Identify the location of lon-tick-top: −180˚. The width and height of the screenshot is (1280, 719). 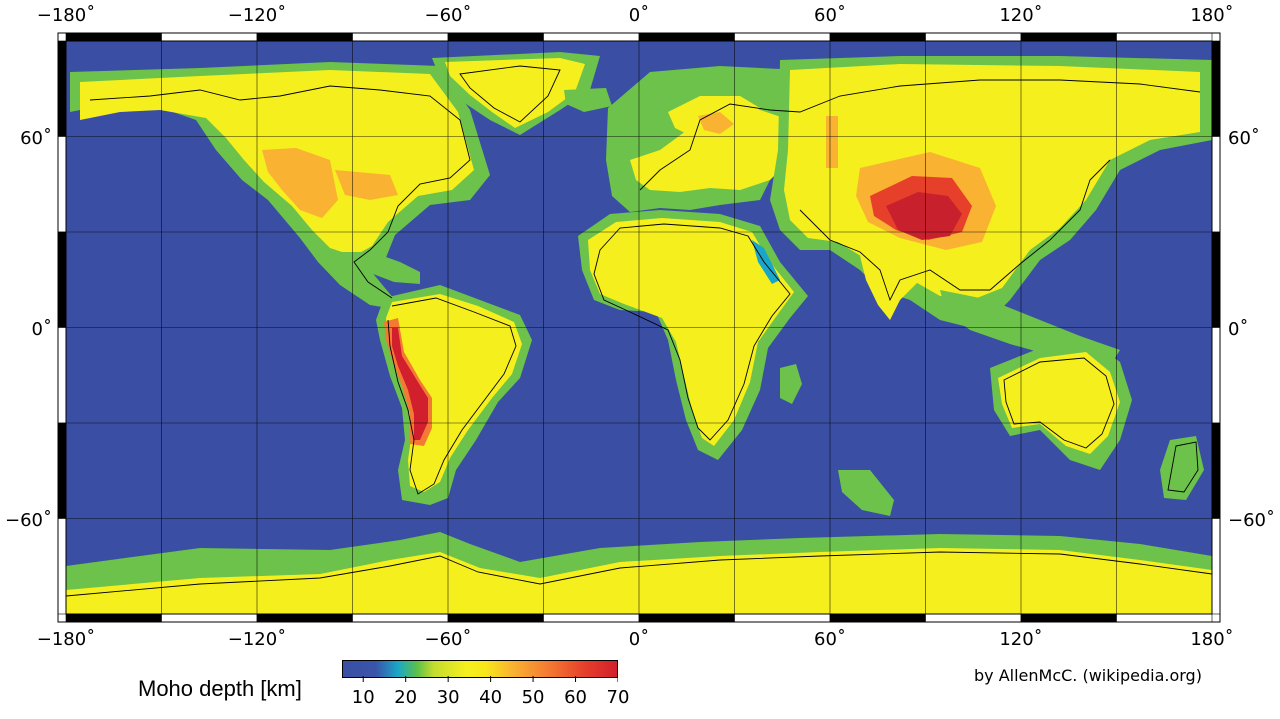
(66, 15).